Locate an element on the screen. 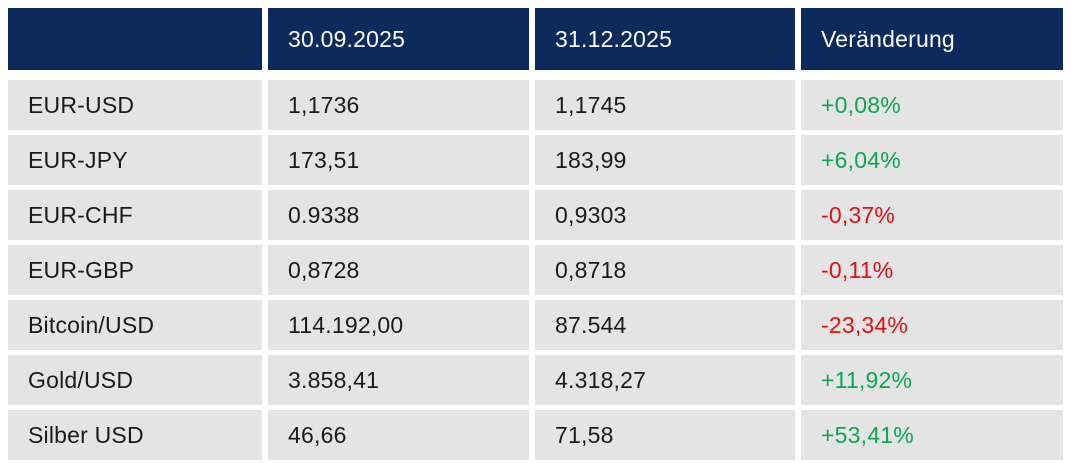 The width and height of the screenshot is (1071, 463). column-header-date-2: 31.12.2025 is located at coordinates (665, 39).